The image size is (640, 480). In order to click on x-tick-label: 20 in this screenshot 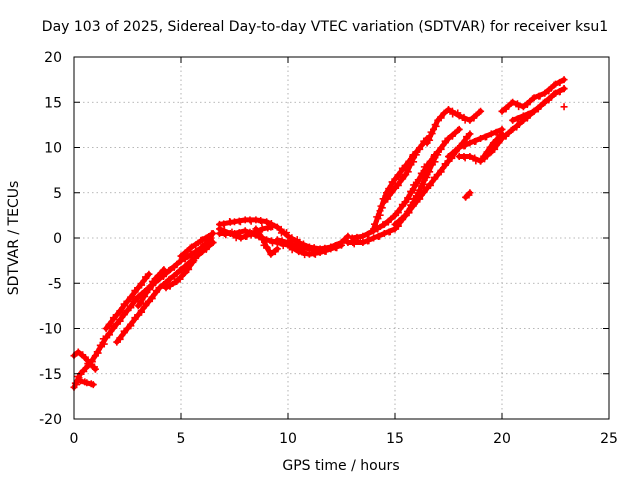, I will do `click(502, 439)`.